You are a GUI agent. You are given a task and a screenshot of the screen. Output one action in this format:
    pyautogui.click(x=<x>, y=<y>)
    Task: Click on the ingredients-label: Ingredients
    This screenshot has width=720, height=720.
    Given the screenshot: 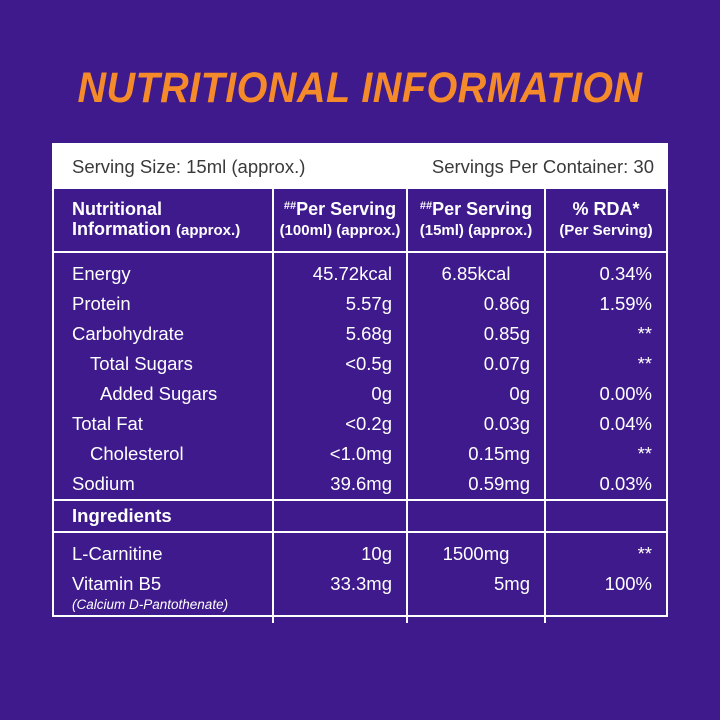 What is the action you would take?
    pyautogui.click(x=163, y=516)
    